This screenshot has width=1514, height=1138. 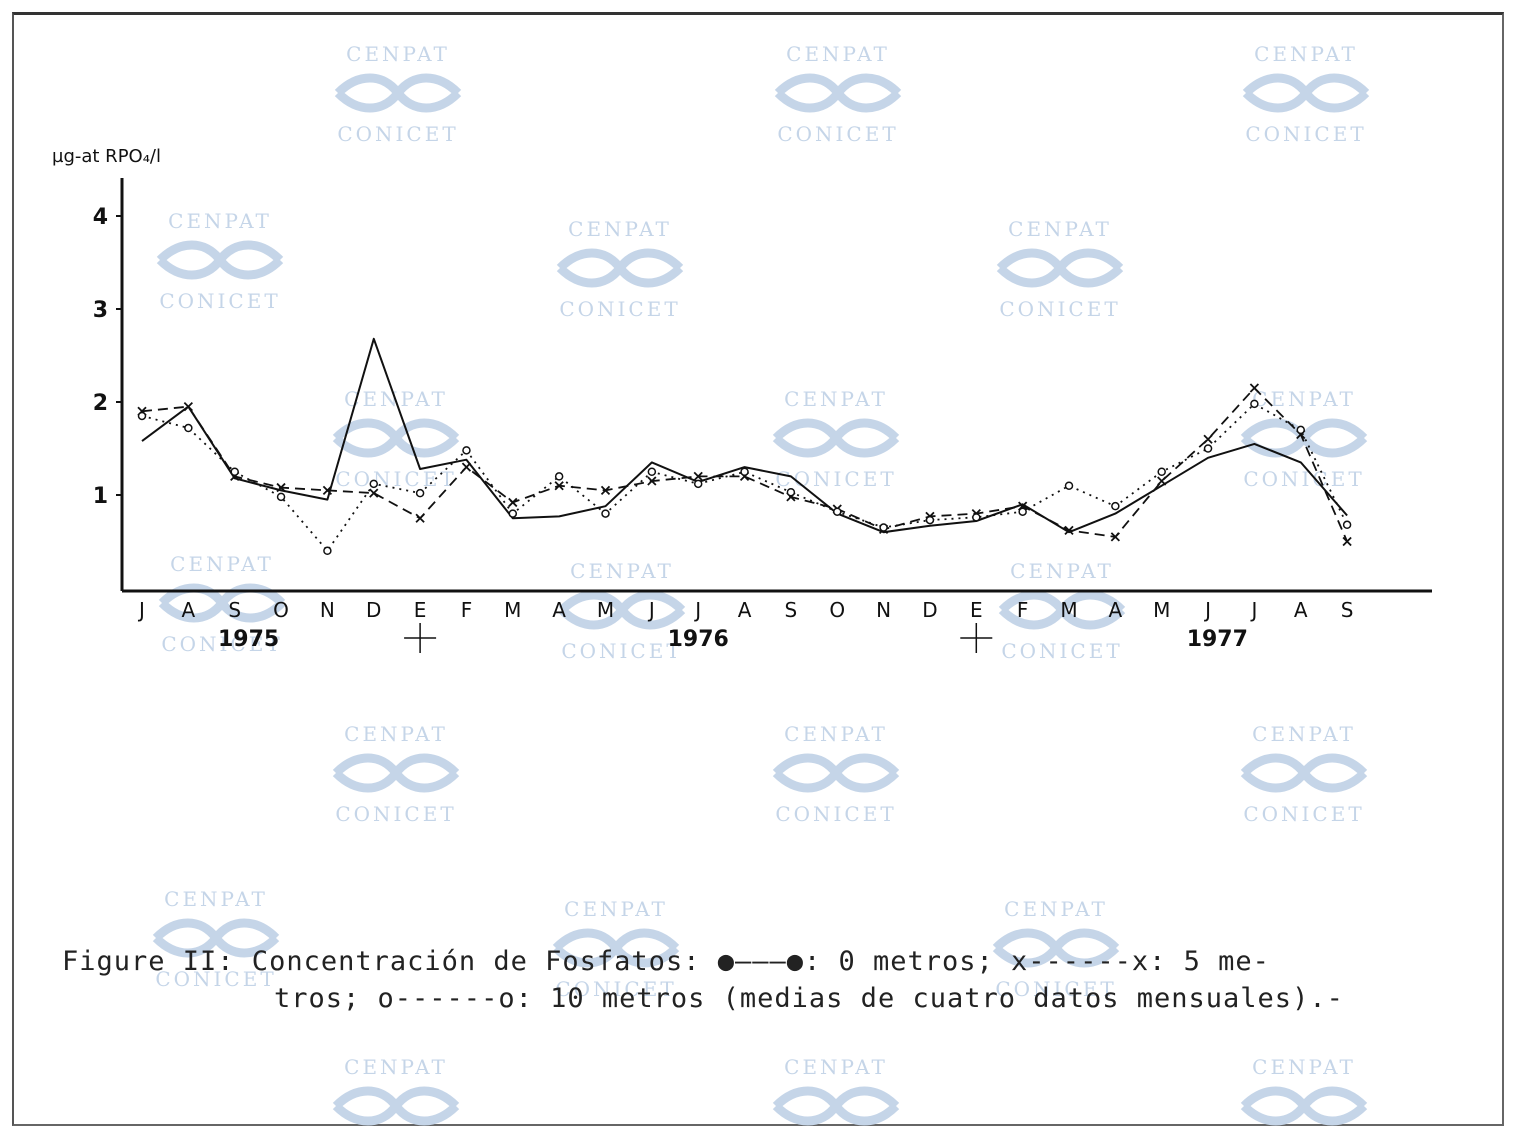 I want to click on x-tick-label: E, so click(x=976, y=610).